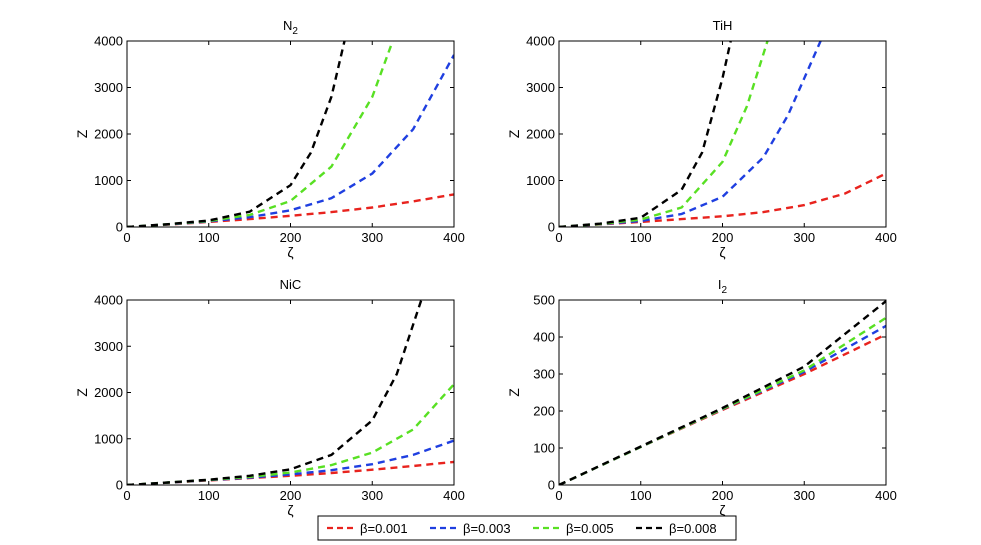 Image resolution: width=981 pixels, height=545 pixels. I want to click on x-tick-label-2-4: 400, so click(454, 495).